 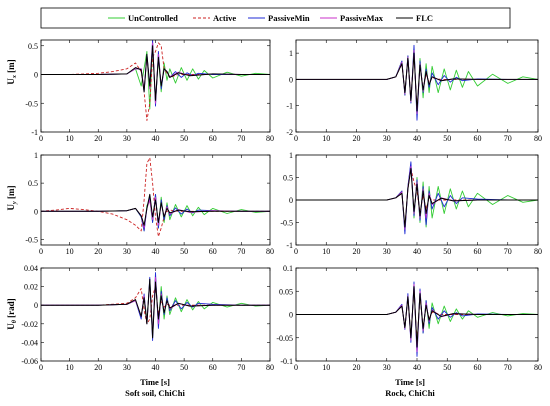 I want to click on panel-rock-uy: 0 10 20 30 40 50 60 70 80 -1 -0.5 0 0.5 1, so click(x=411, y=203).